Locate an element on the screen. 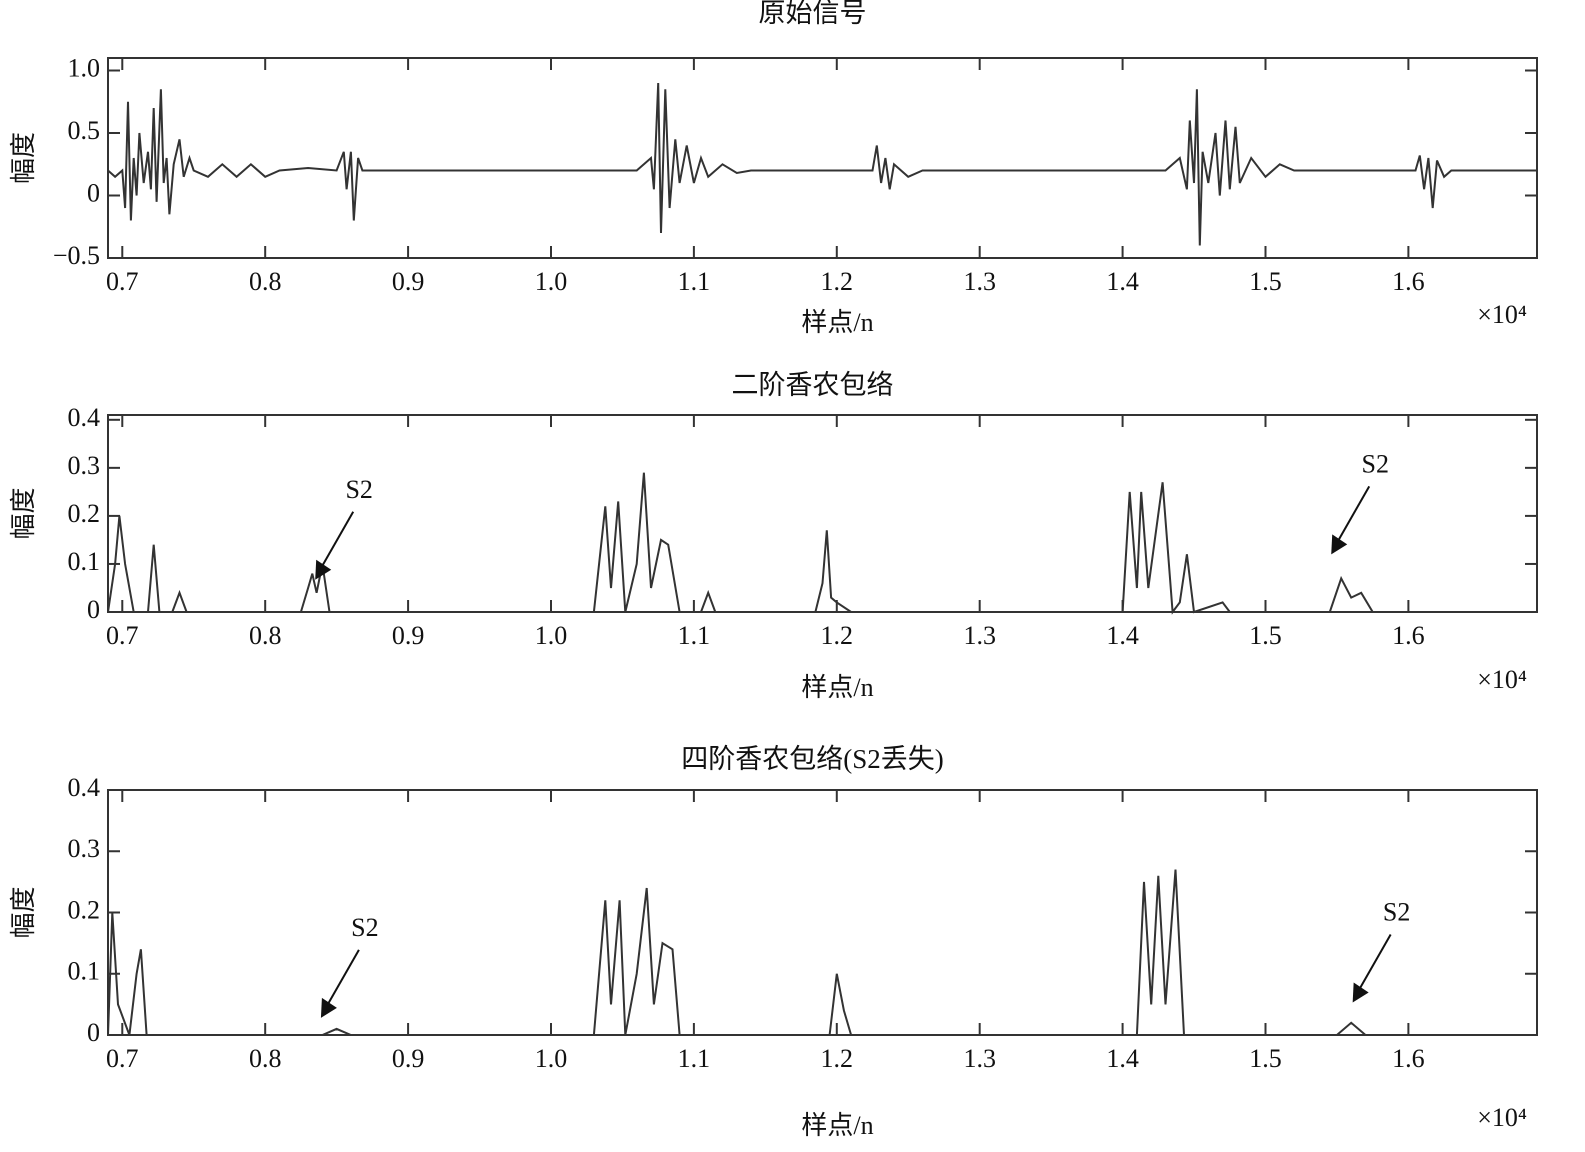  subplot-title: 二阶香农包络 is located at coordinates (813, 385).